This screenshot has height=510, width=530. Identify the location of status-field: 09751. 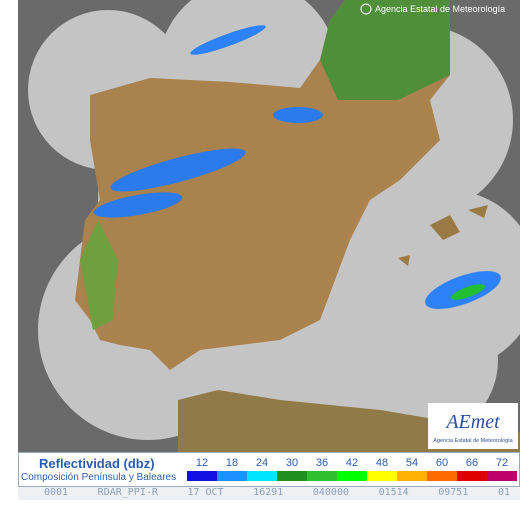
(453, 492).